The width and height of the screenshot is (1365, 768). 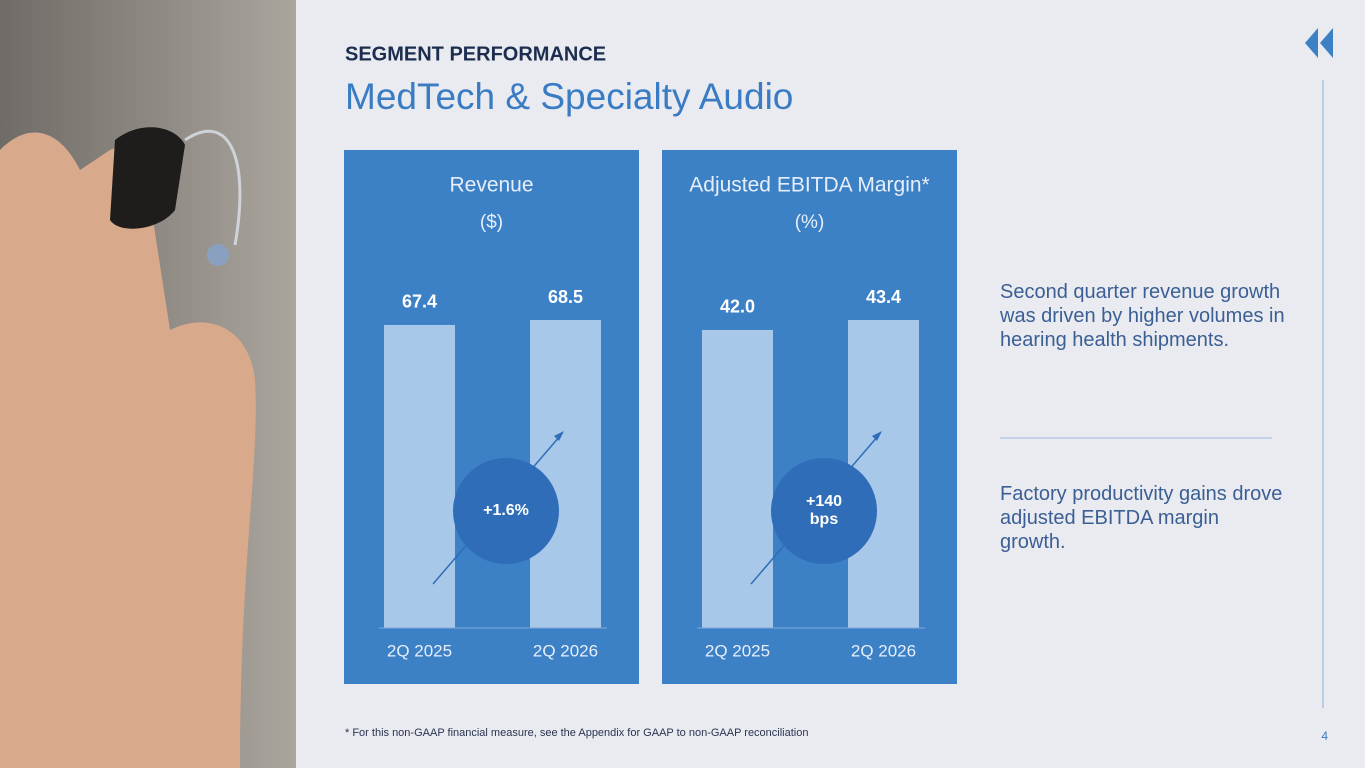 What do you see at coordinates (809, 185) in the screenshot?
I see `chart-title: Adjusted EBITDA Margin*` at bounding box center [809, 185].